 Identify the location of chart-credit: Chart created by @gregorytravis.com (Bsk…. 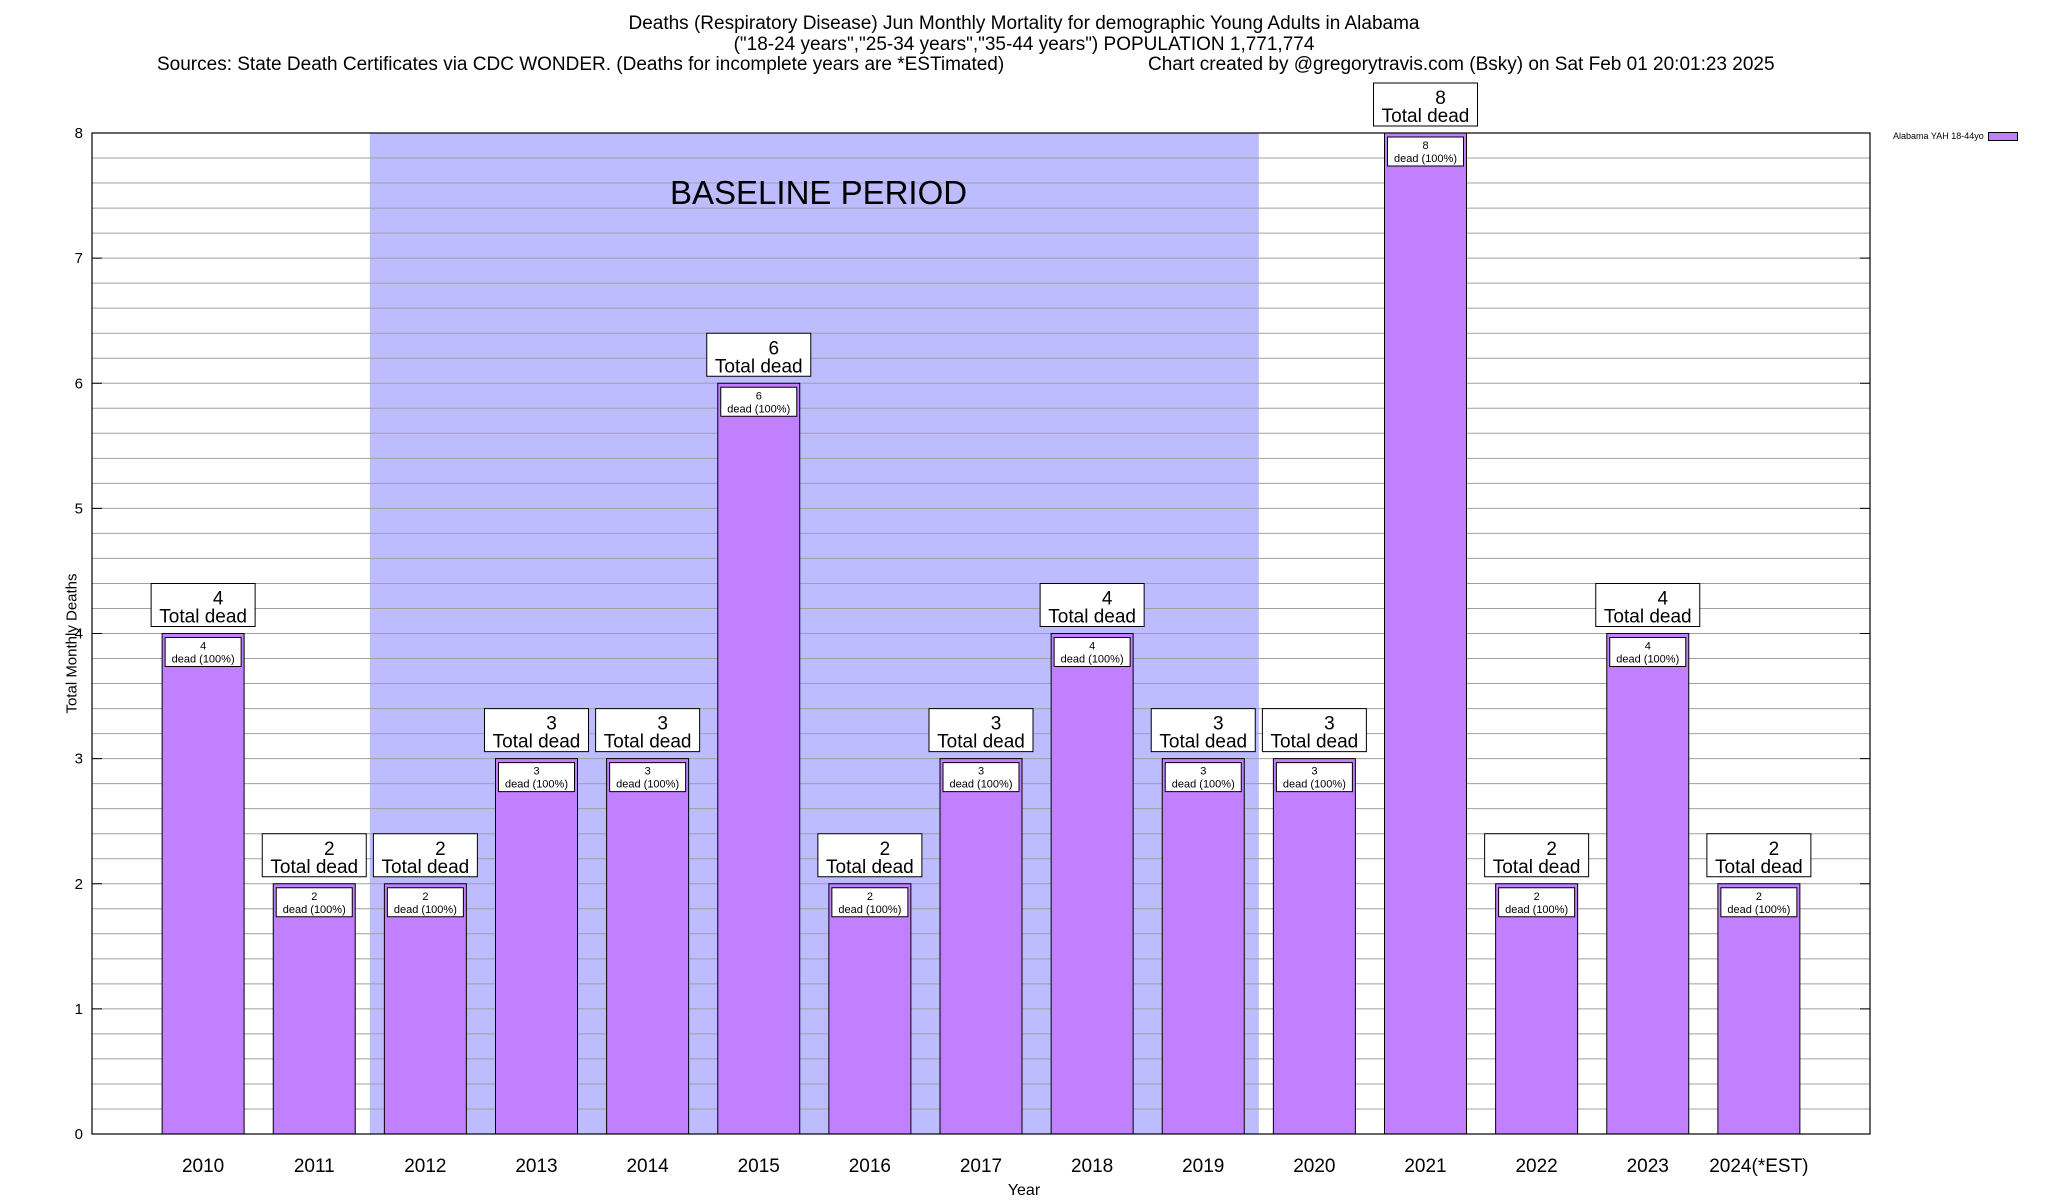
(1461, 64).